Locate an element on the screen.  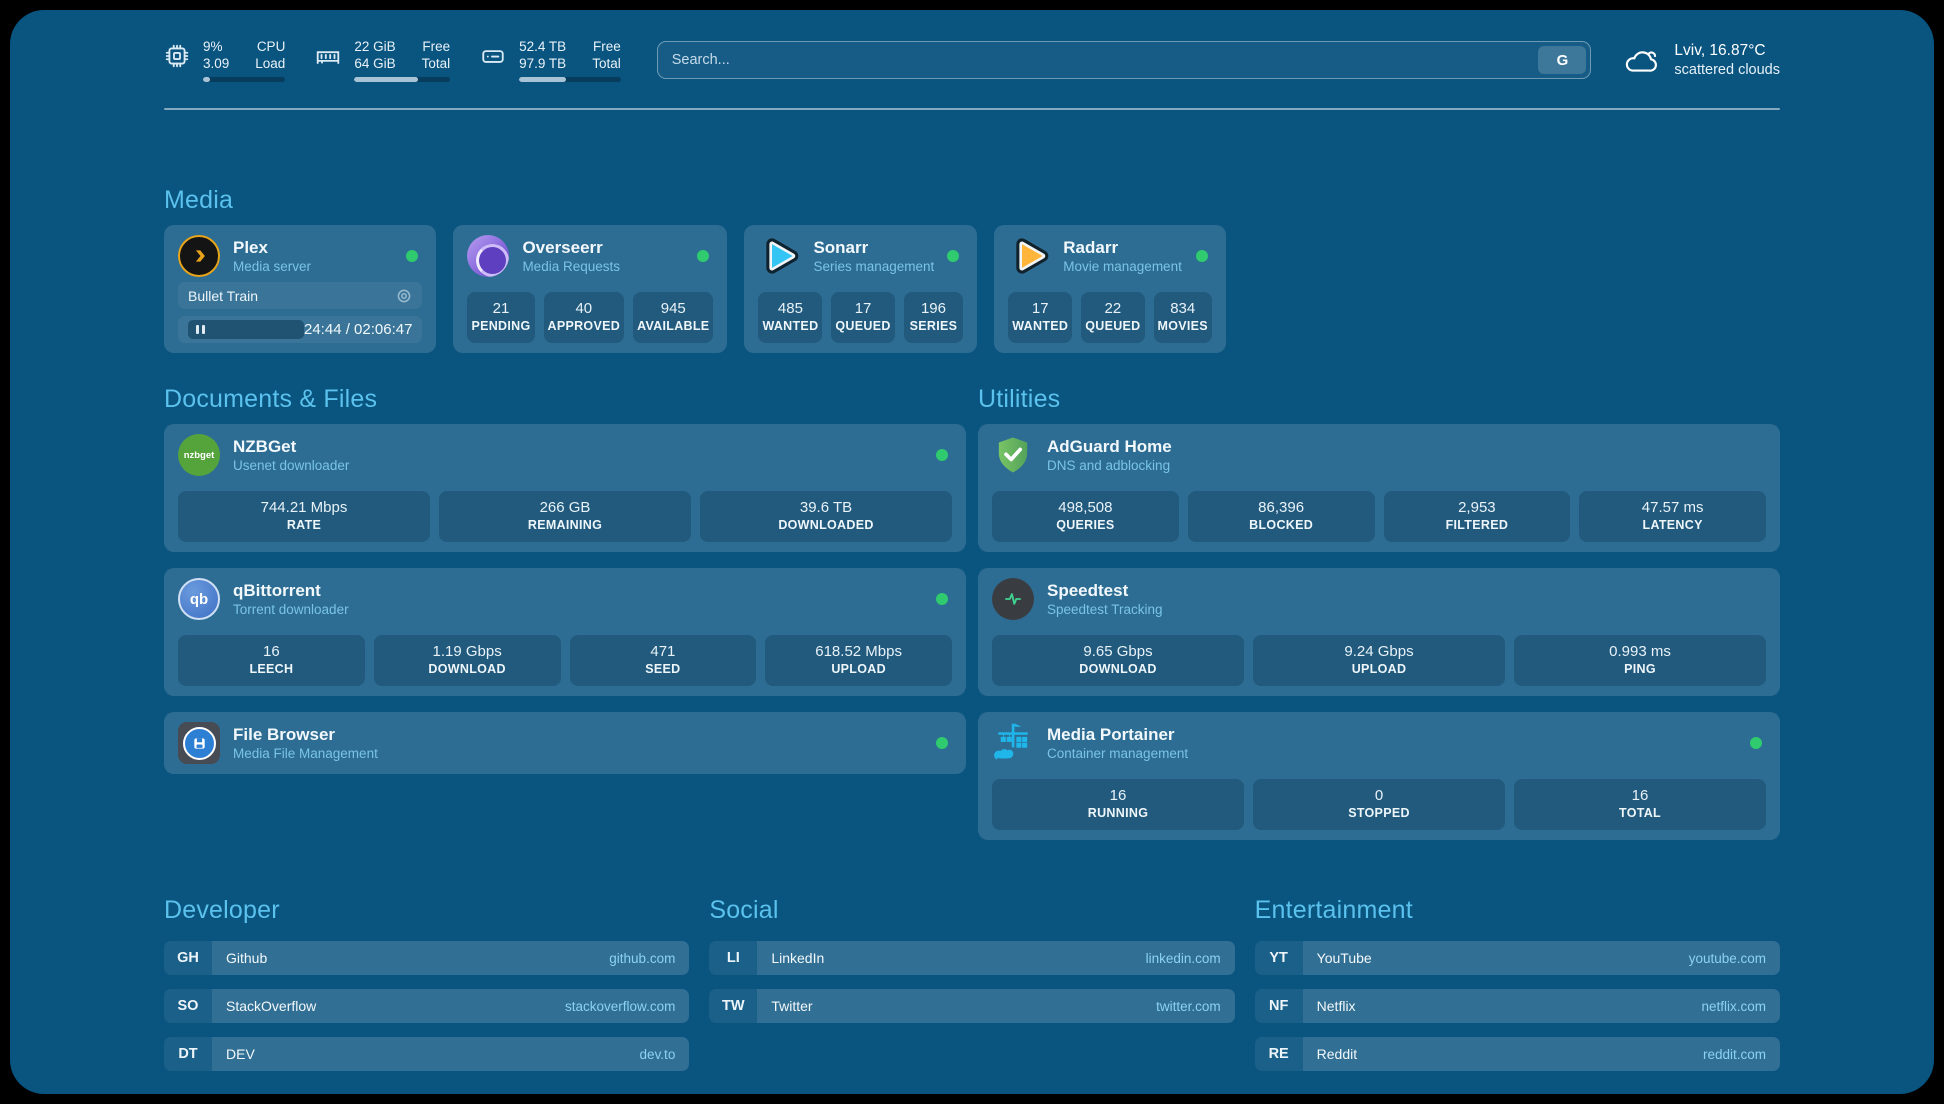
stat-stopped: 0 STOPPED is located at coordinates (1379, 804).